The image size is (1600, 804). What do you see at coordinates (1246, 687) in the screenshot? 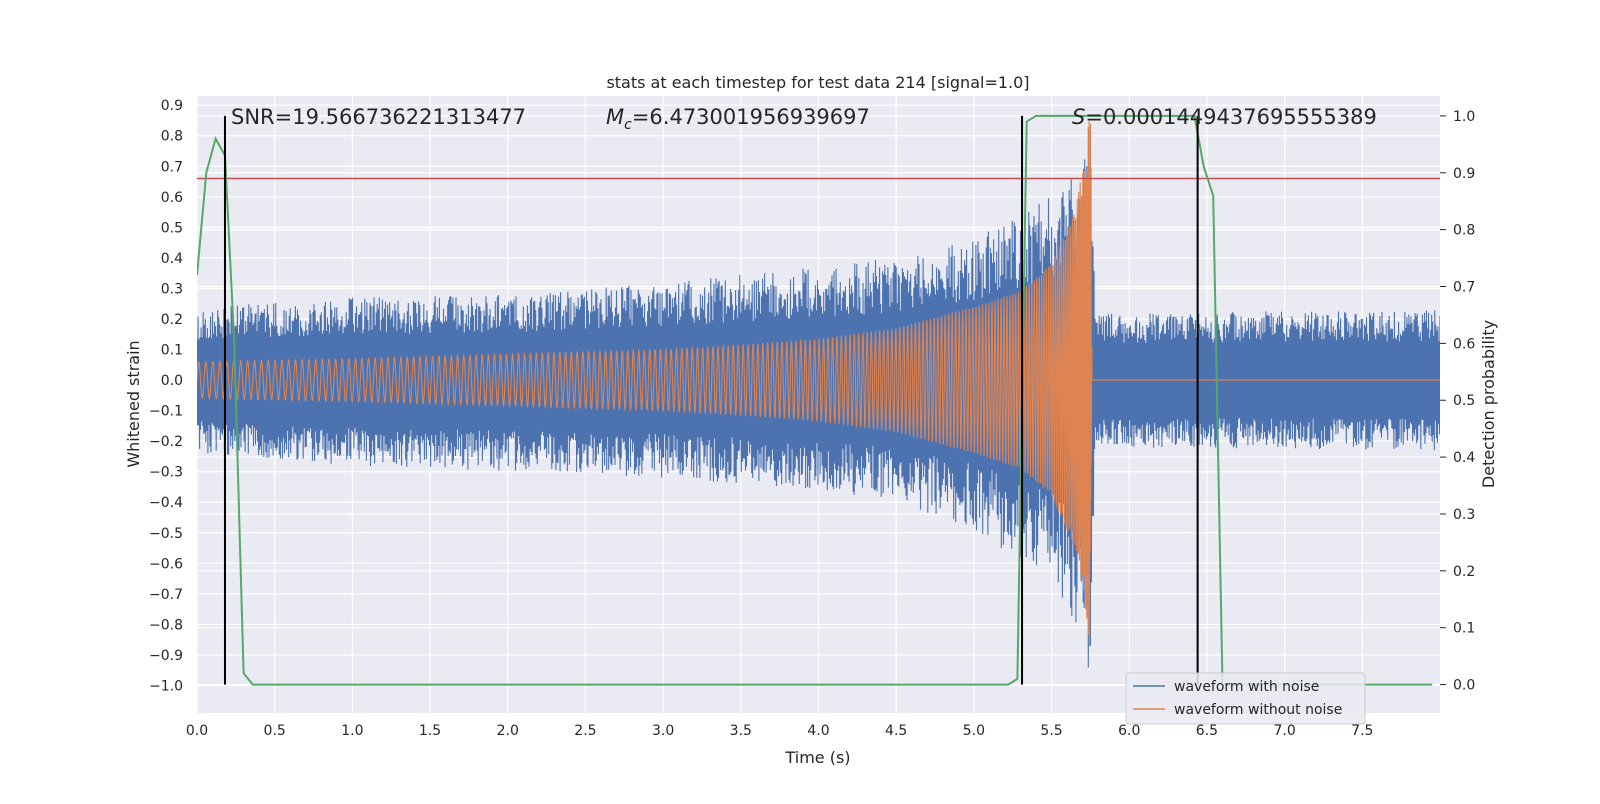
I see `legend-label-noise: waveform with noise` at bounding box center [1246, 687].